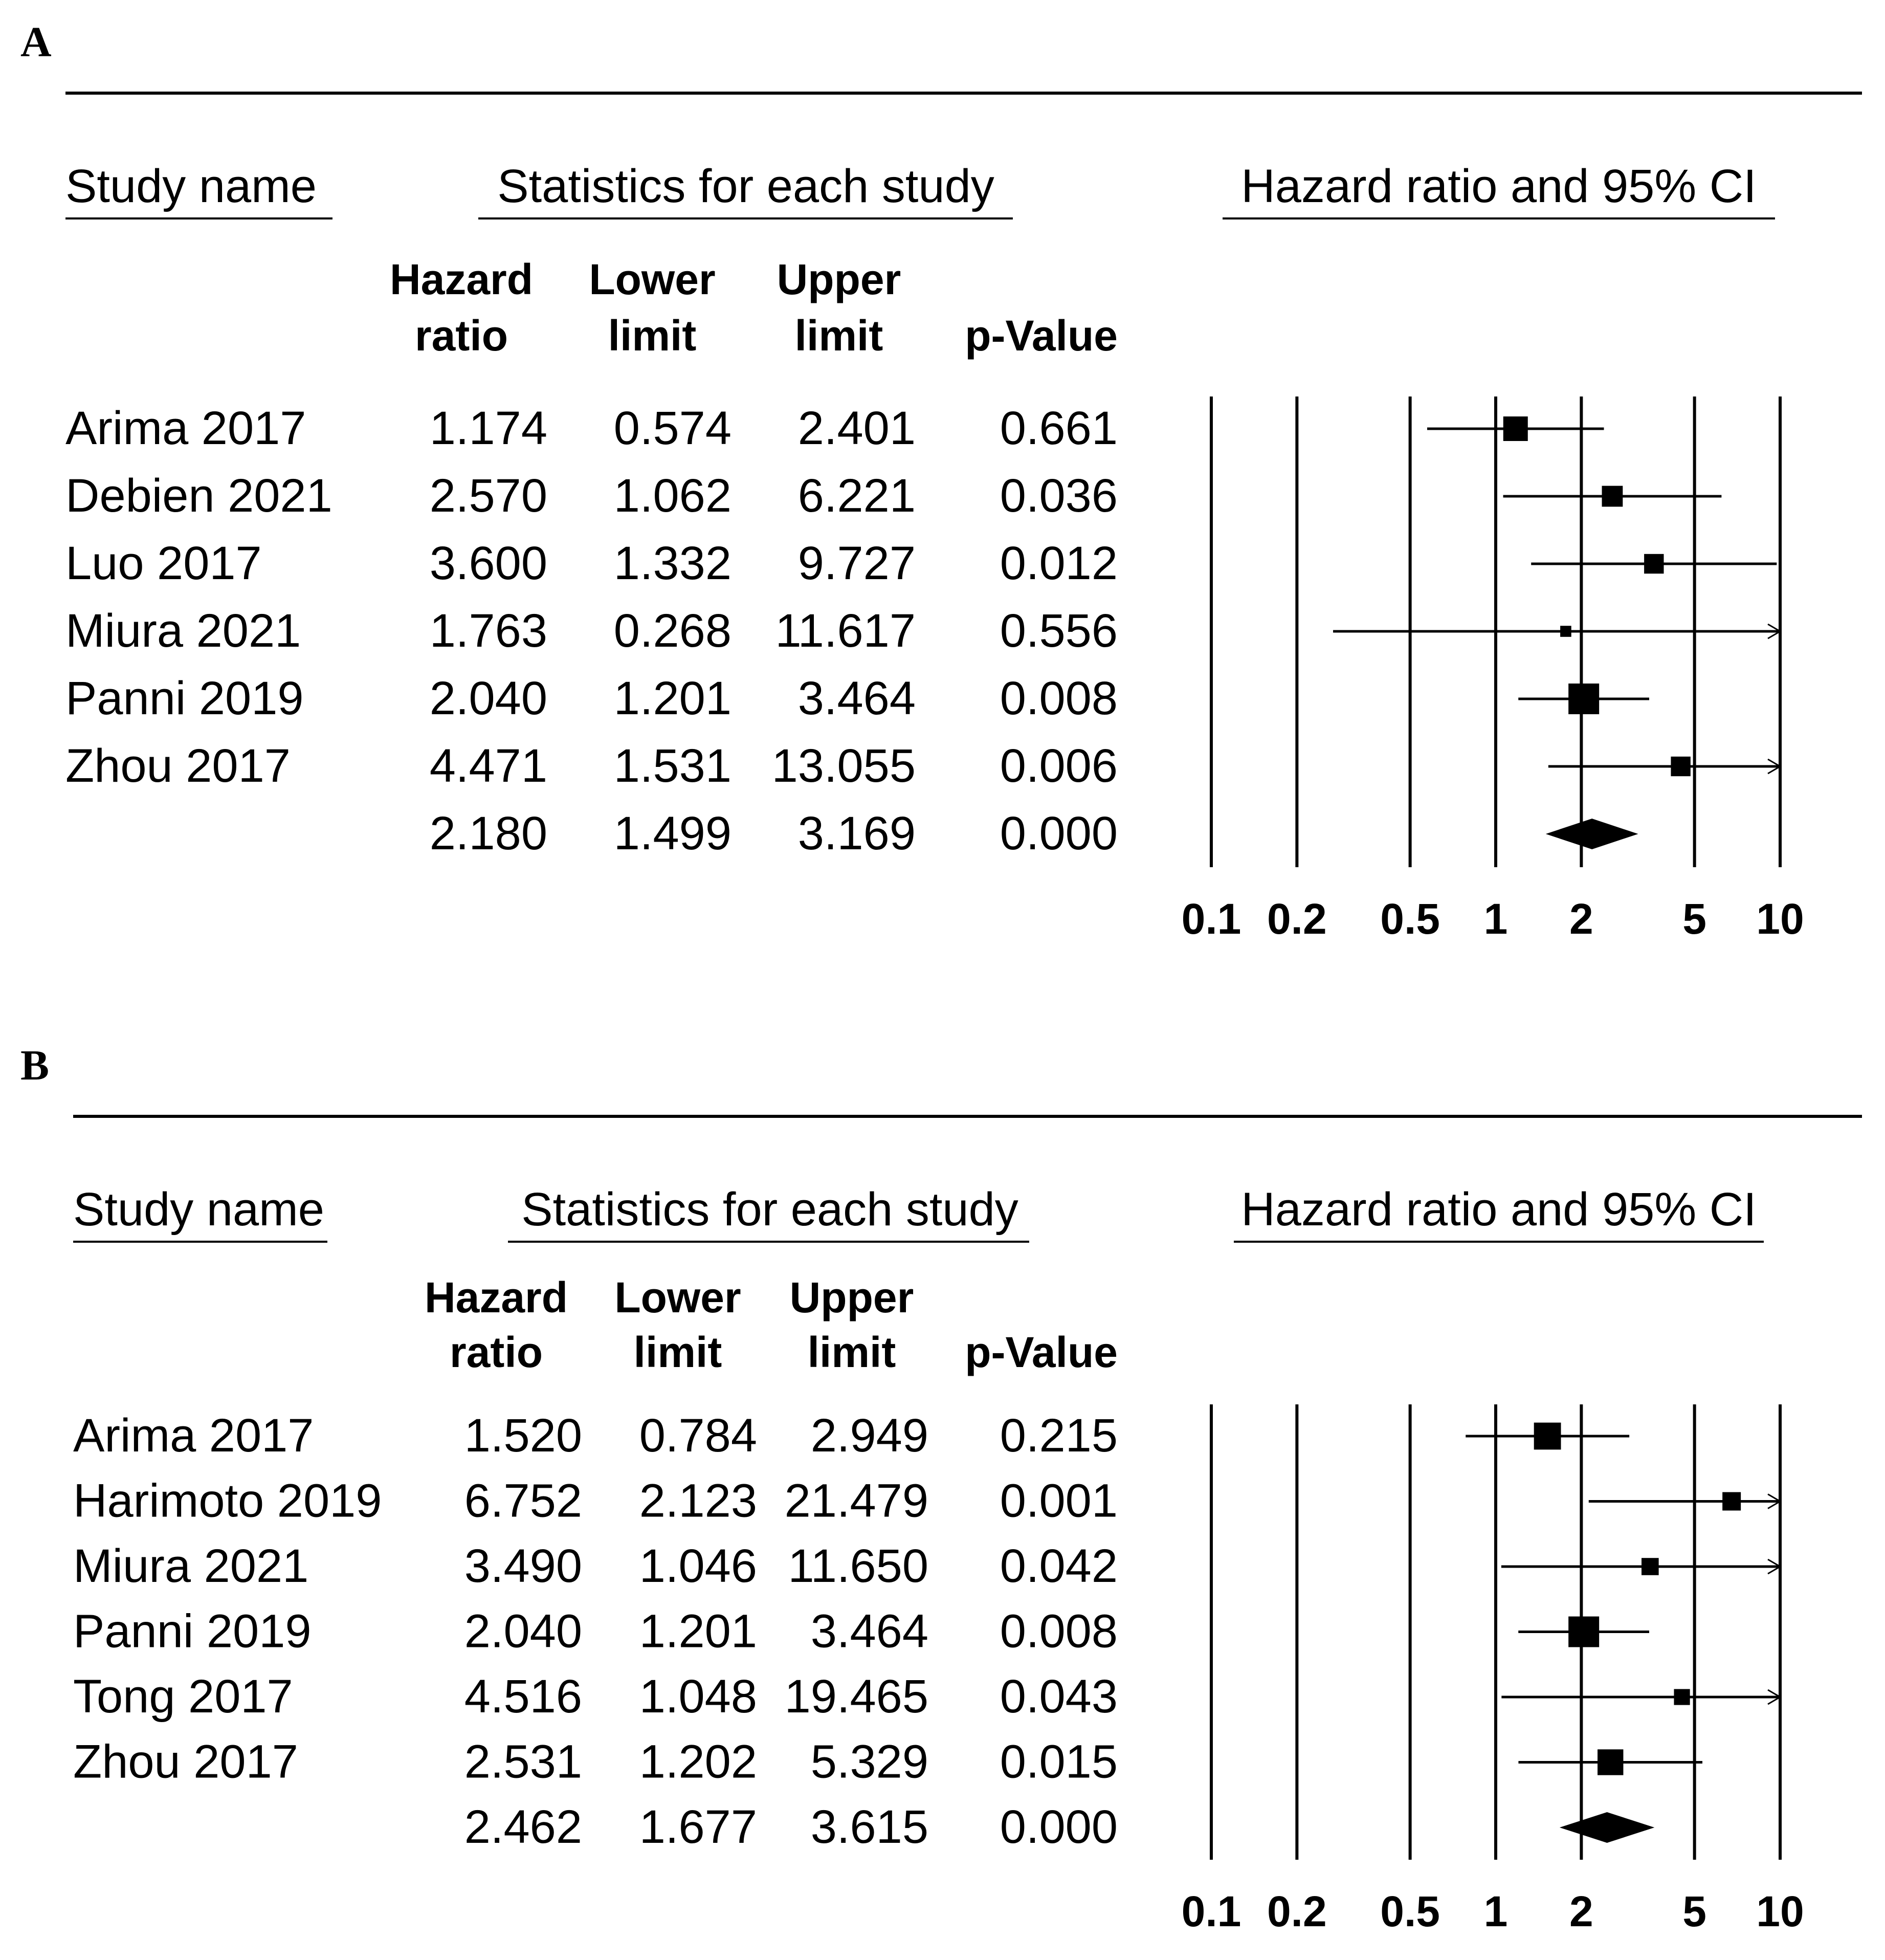 The height and width of the screenshot is (1960, 1885). I want to click on summary-hazard-ratio: 2.462, so click(523, 1827).